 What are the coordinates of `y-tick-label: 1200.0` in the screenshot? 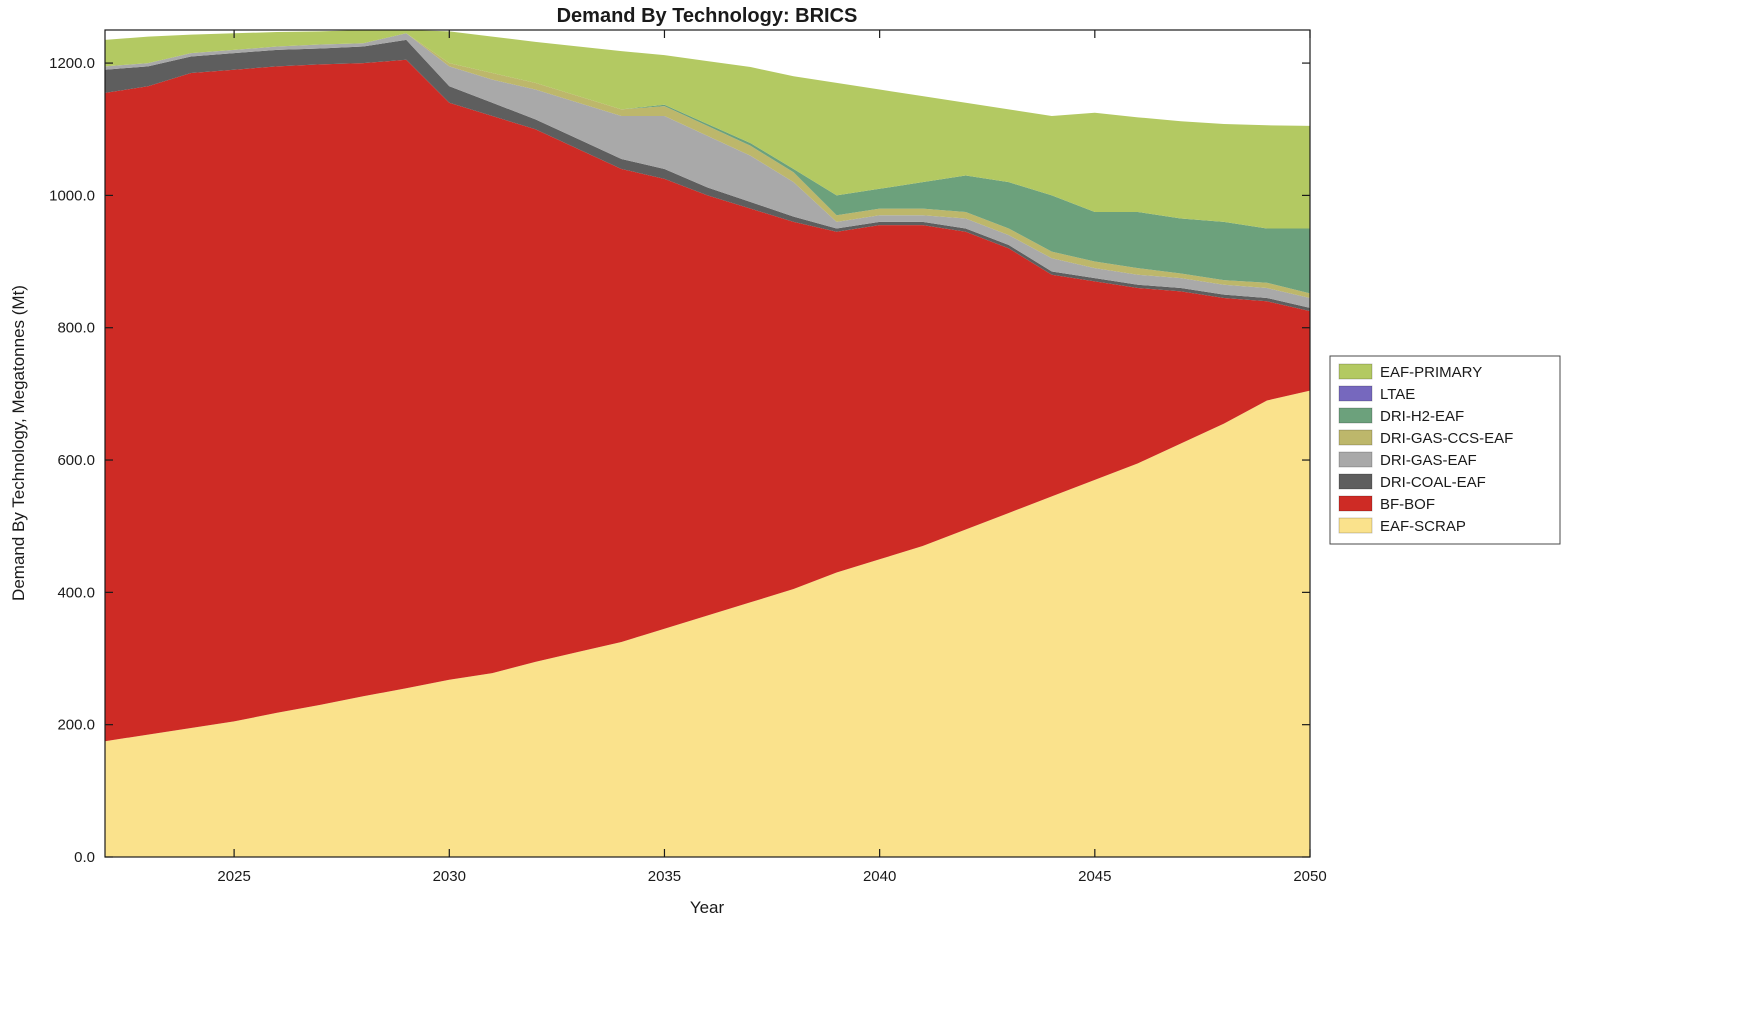 It's located at (72, 63).